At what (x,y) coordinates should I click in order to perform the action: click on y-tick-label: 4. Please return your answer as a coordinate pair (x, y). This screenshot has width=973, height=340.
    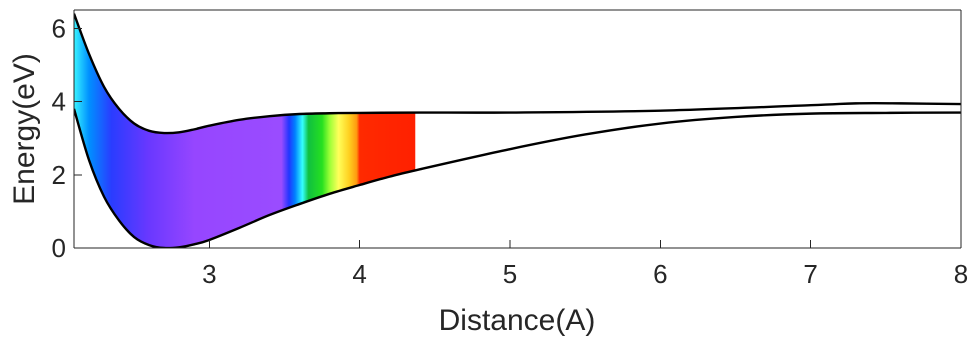
    Looking at the image, I should click on (59, 102).